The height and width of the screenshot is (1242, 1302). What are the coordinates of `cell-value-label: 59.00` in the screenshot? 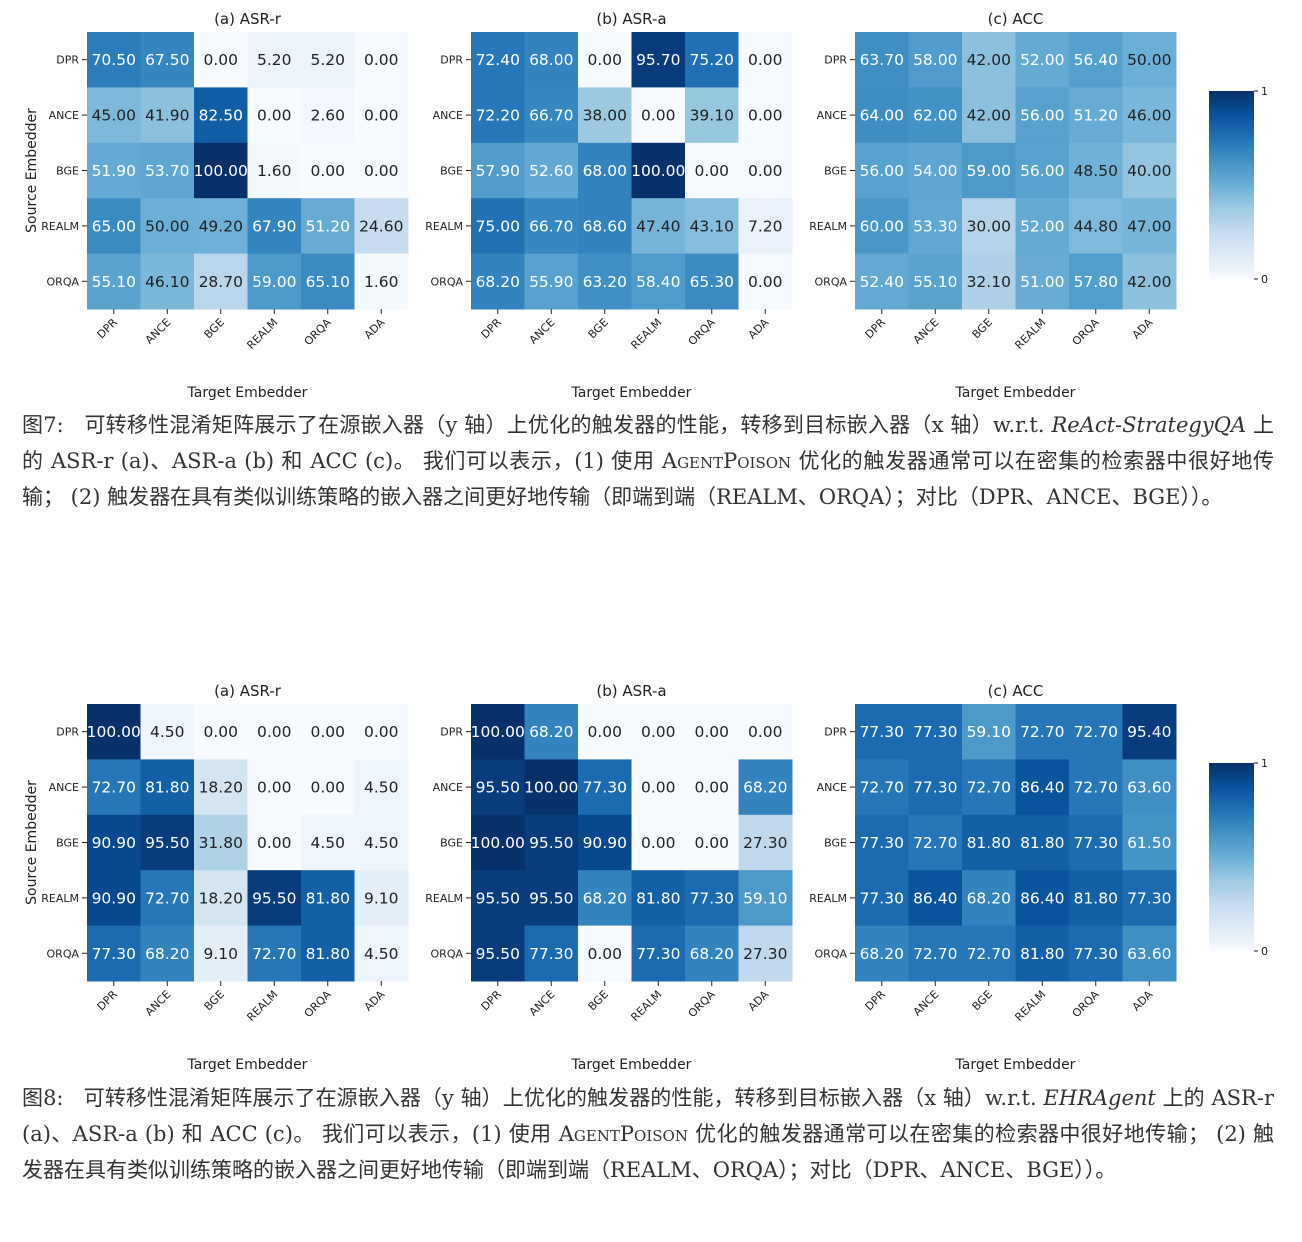 It's located at (989, 171).